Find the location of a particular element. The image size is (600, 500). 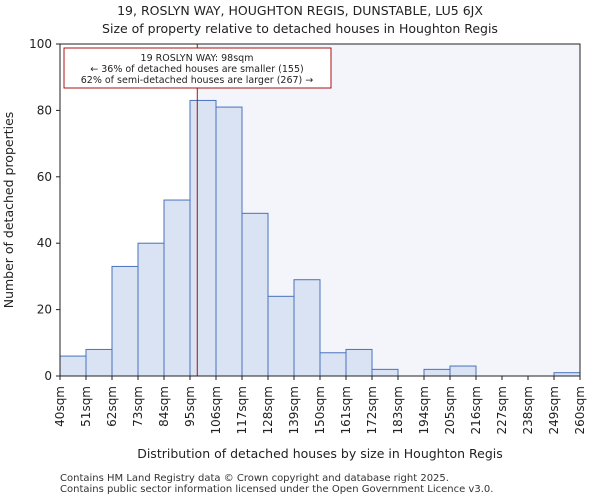

x-tick-label-139sqm: 139sqm is located at coordinates (294, 410).